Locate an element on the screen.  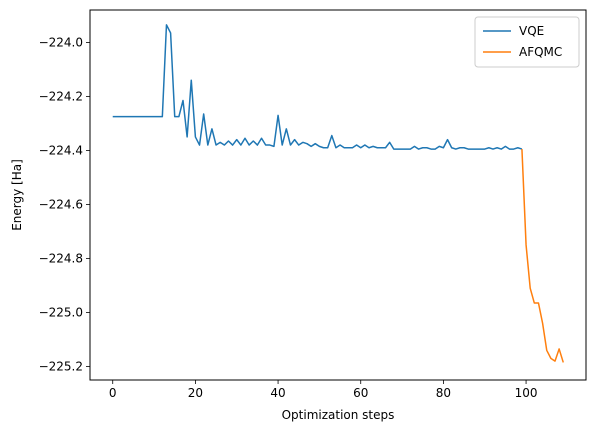
x-axis-label: Optimization steps is located at coordinates (338, 415).